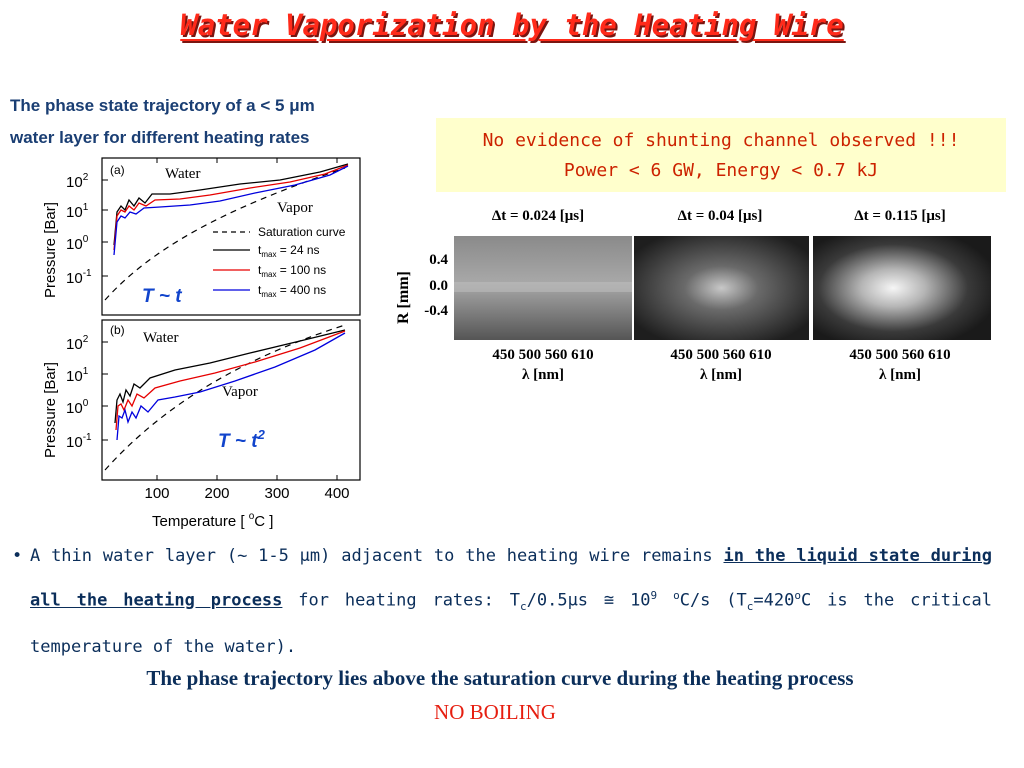  I want to click on r-tick-label: -0.4, so click(436, 311).